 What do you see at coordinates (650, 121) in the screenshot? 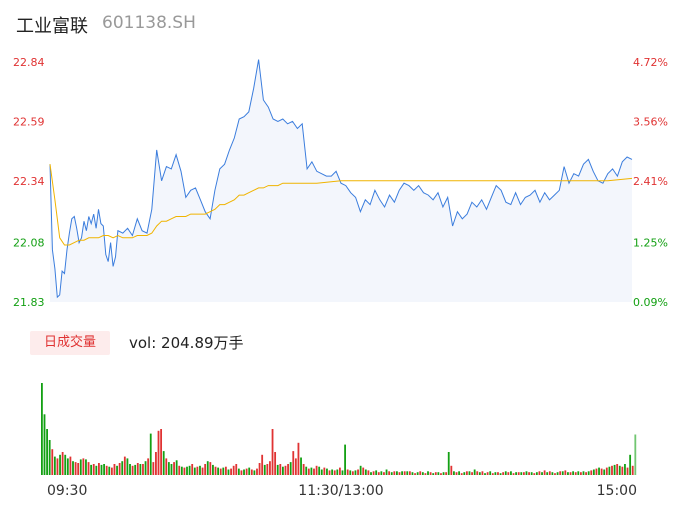
I see `y-tick-label-right: 3.56%` at bounding box center [650, 121].